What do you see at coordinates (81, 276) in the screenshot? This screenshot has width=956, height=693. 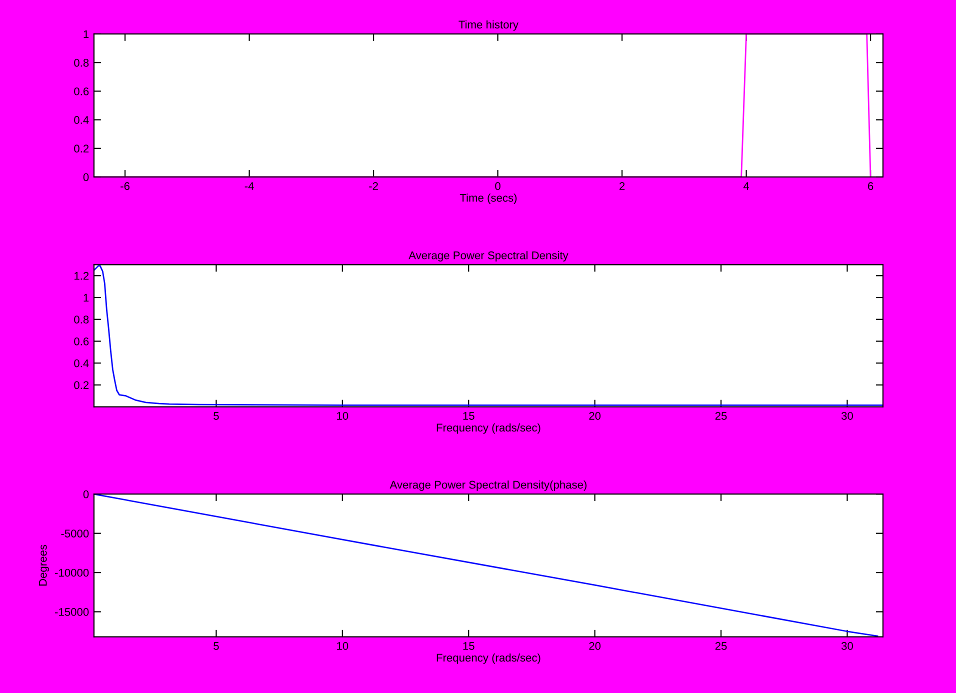 I see `y-tick-label: 1.2` at bounding box center [81, 276].